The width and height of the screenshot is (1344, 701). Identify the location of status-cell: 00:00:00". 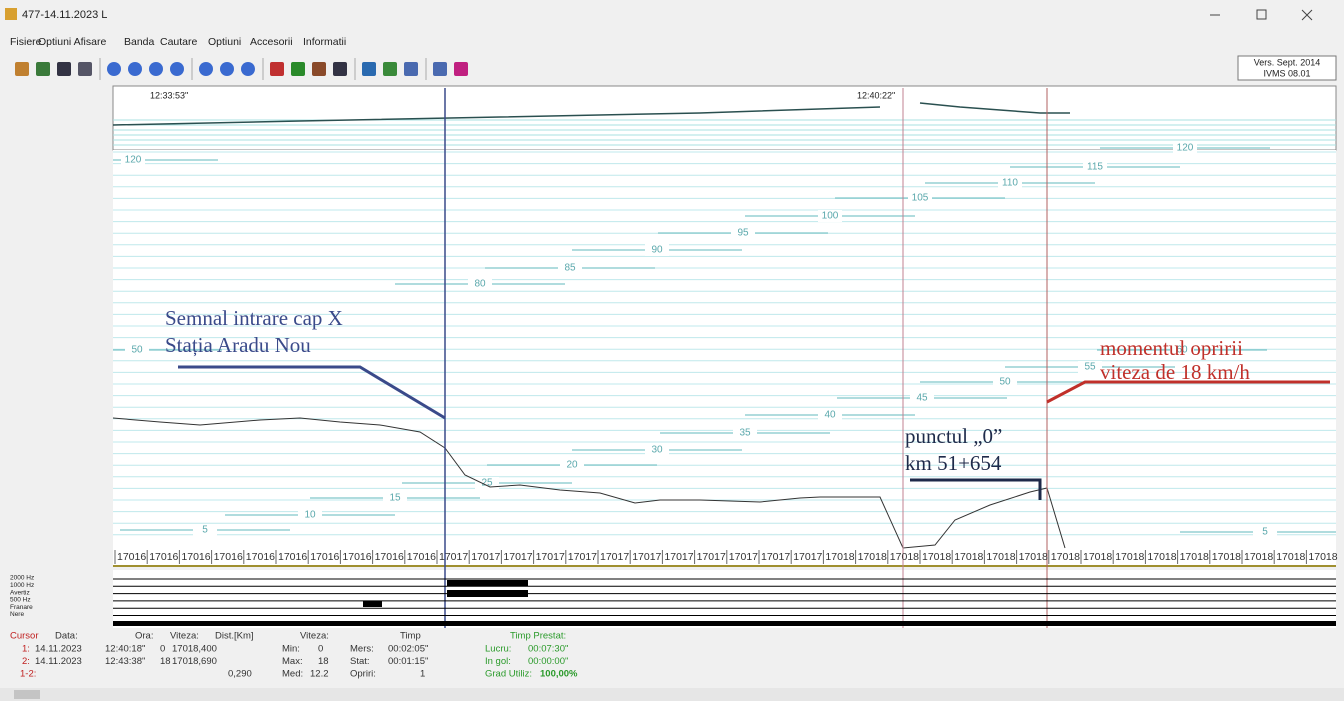
(548, 661).